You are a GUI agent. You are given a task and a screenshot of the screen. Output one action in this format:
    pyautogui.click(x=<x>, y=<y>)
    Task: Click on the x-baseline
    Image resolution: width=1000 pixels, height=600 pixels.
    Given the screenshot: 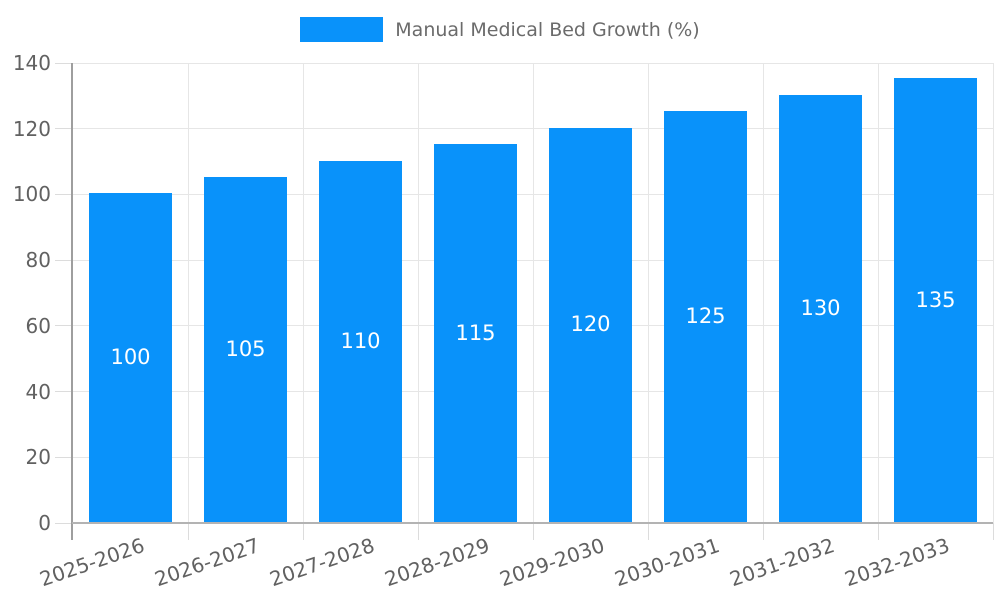 What is the action you would take?
    pyautogui.click(x=532, y=522)
    